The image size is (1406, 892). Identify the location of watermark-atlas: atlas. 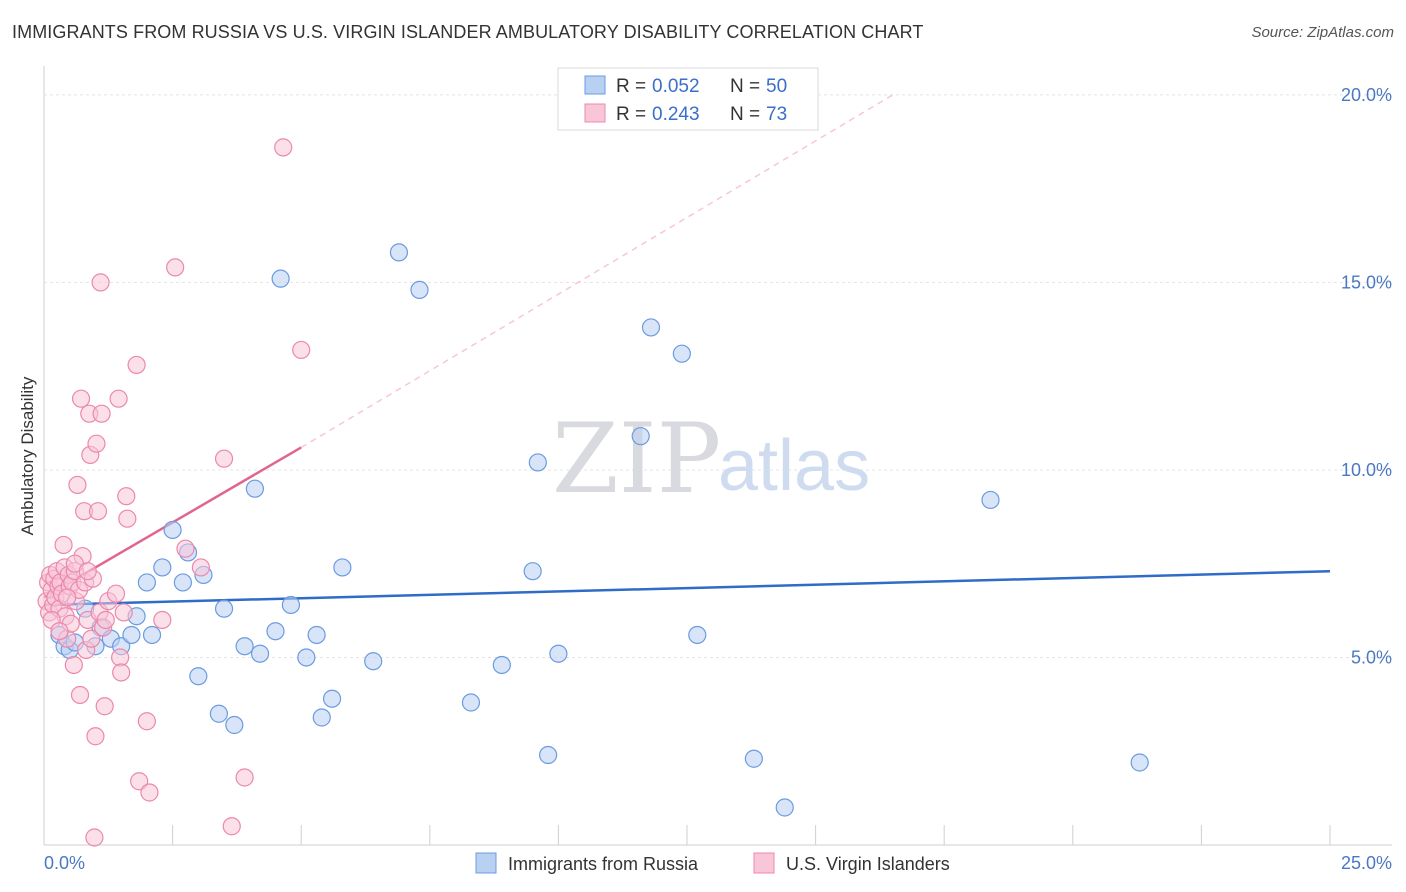
(794, 466).